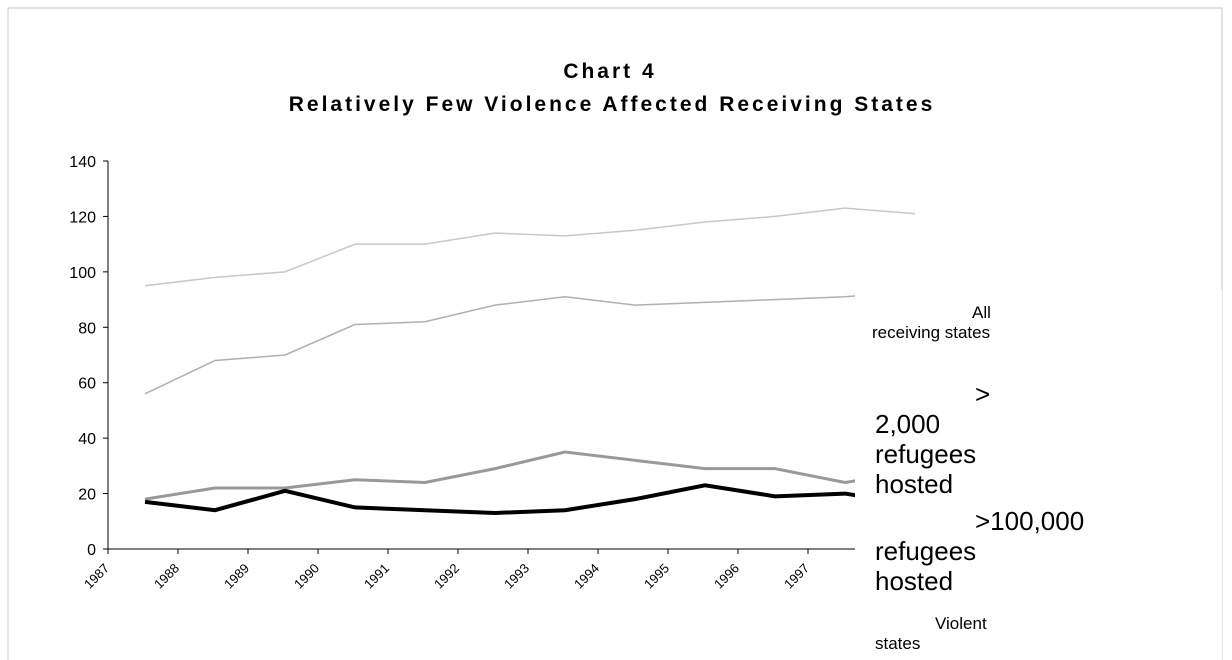 This screenshot has width=1232, height=660. Describe the element at coordinates (87, 384) in the screenshot. I see `y-tick-label: 60` at that location.